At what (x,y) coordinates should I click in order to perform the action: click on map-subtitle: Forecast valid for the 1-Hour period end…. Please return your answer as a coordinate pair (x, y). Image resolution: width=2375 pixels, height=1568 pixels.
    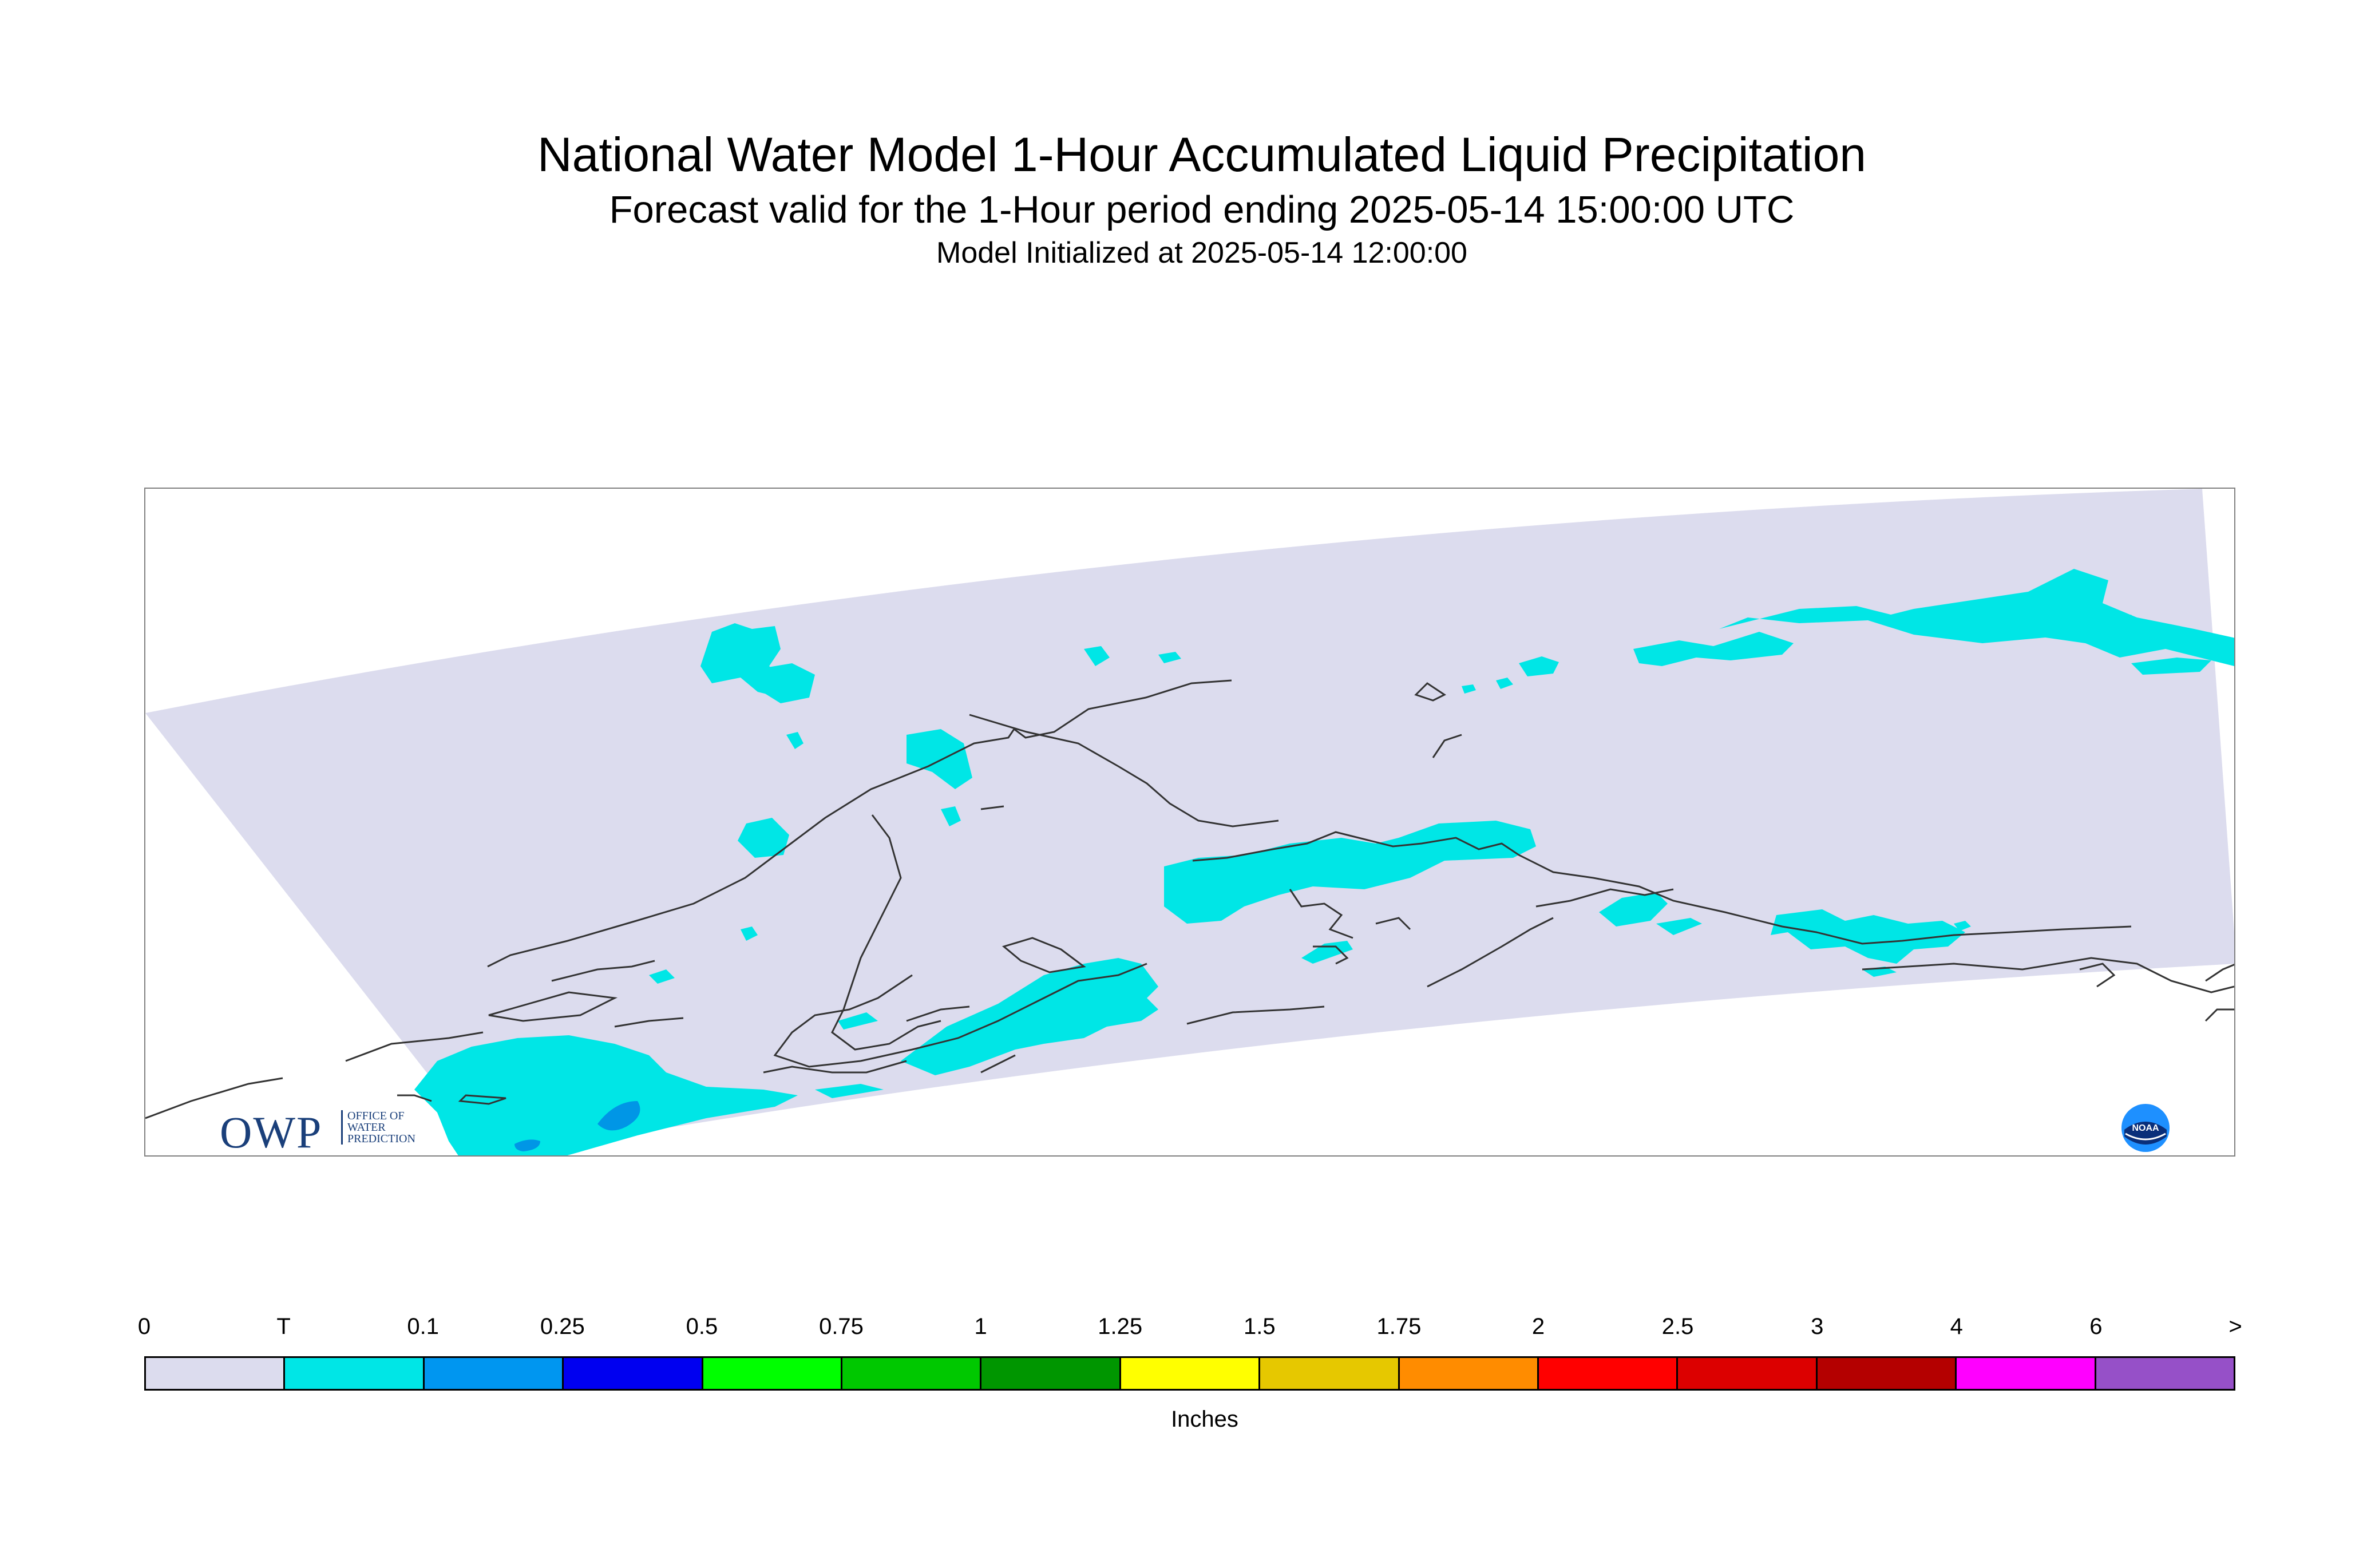
    Looking at the image, I should click on (1202, 209).